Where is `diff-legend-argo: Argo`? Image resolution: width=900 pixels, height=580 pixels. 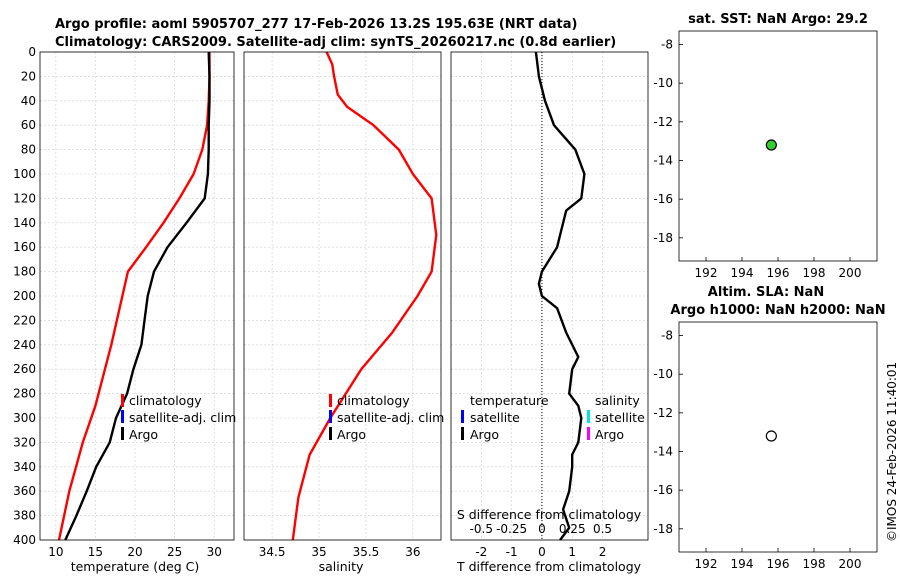 diff-legend-argo: Argo is located at coordinates (484, 434).